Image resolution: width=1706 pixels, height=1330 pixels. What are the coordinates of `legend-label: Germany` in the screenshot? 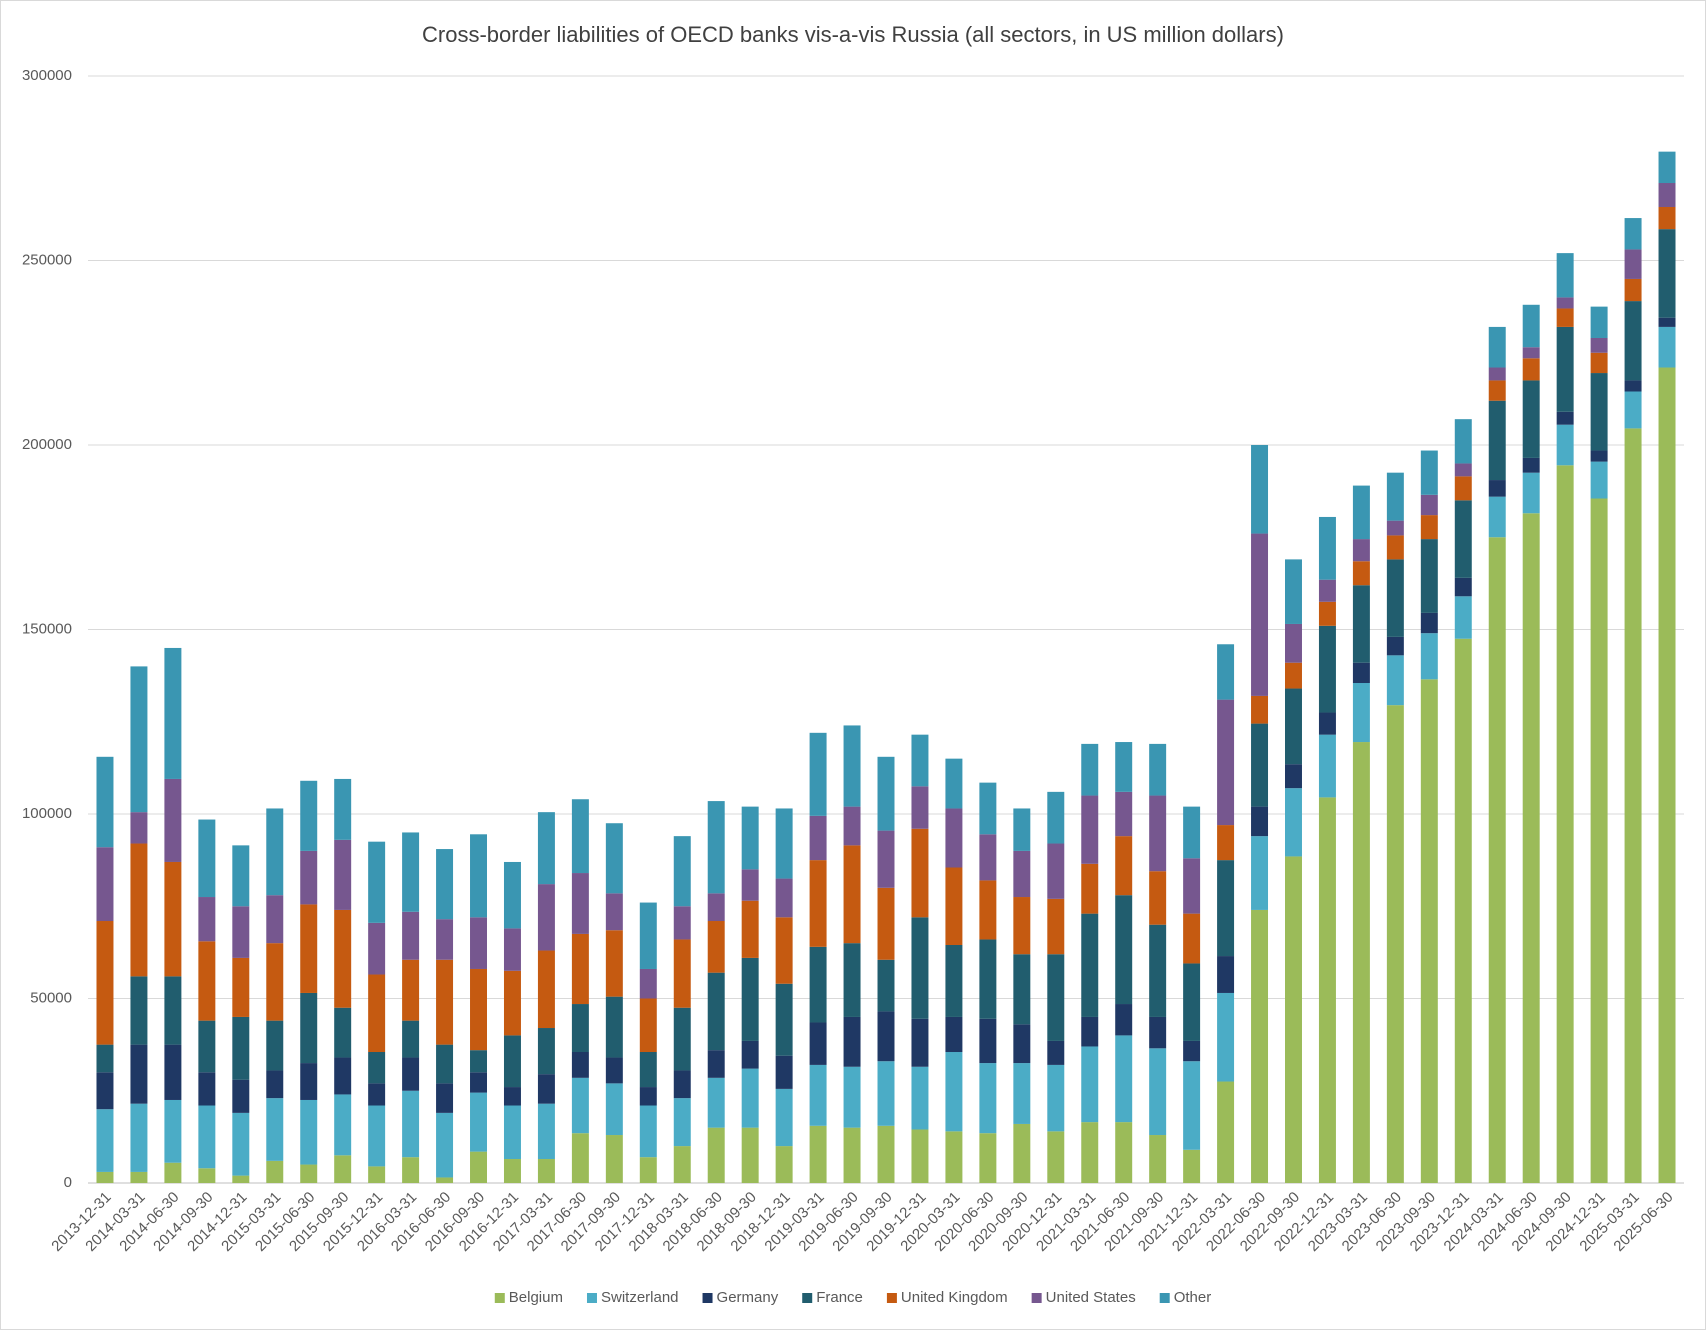 It's located at (748, 1297).